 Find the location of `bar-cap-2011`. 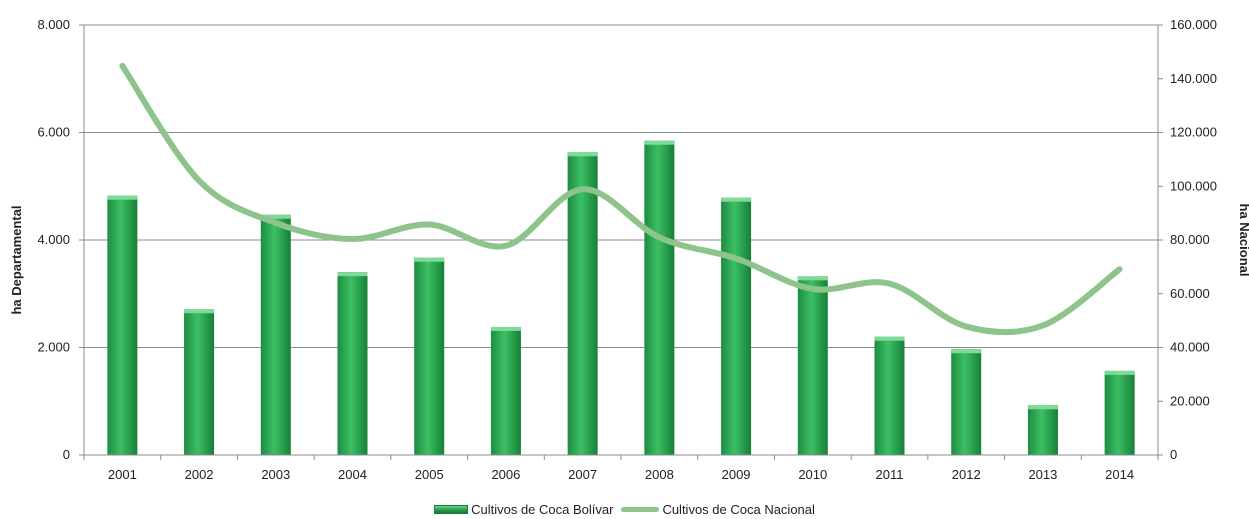

bar-cap-2011 is located at coordinates (889, 338).